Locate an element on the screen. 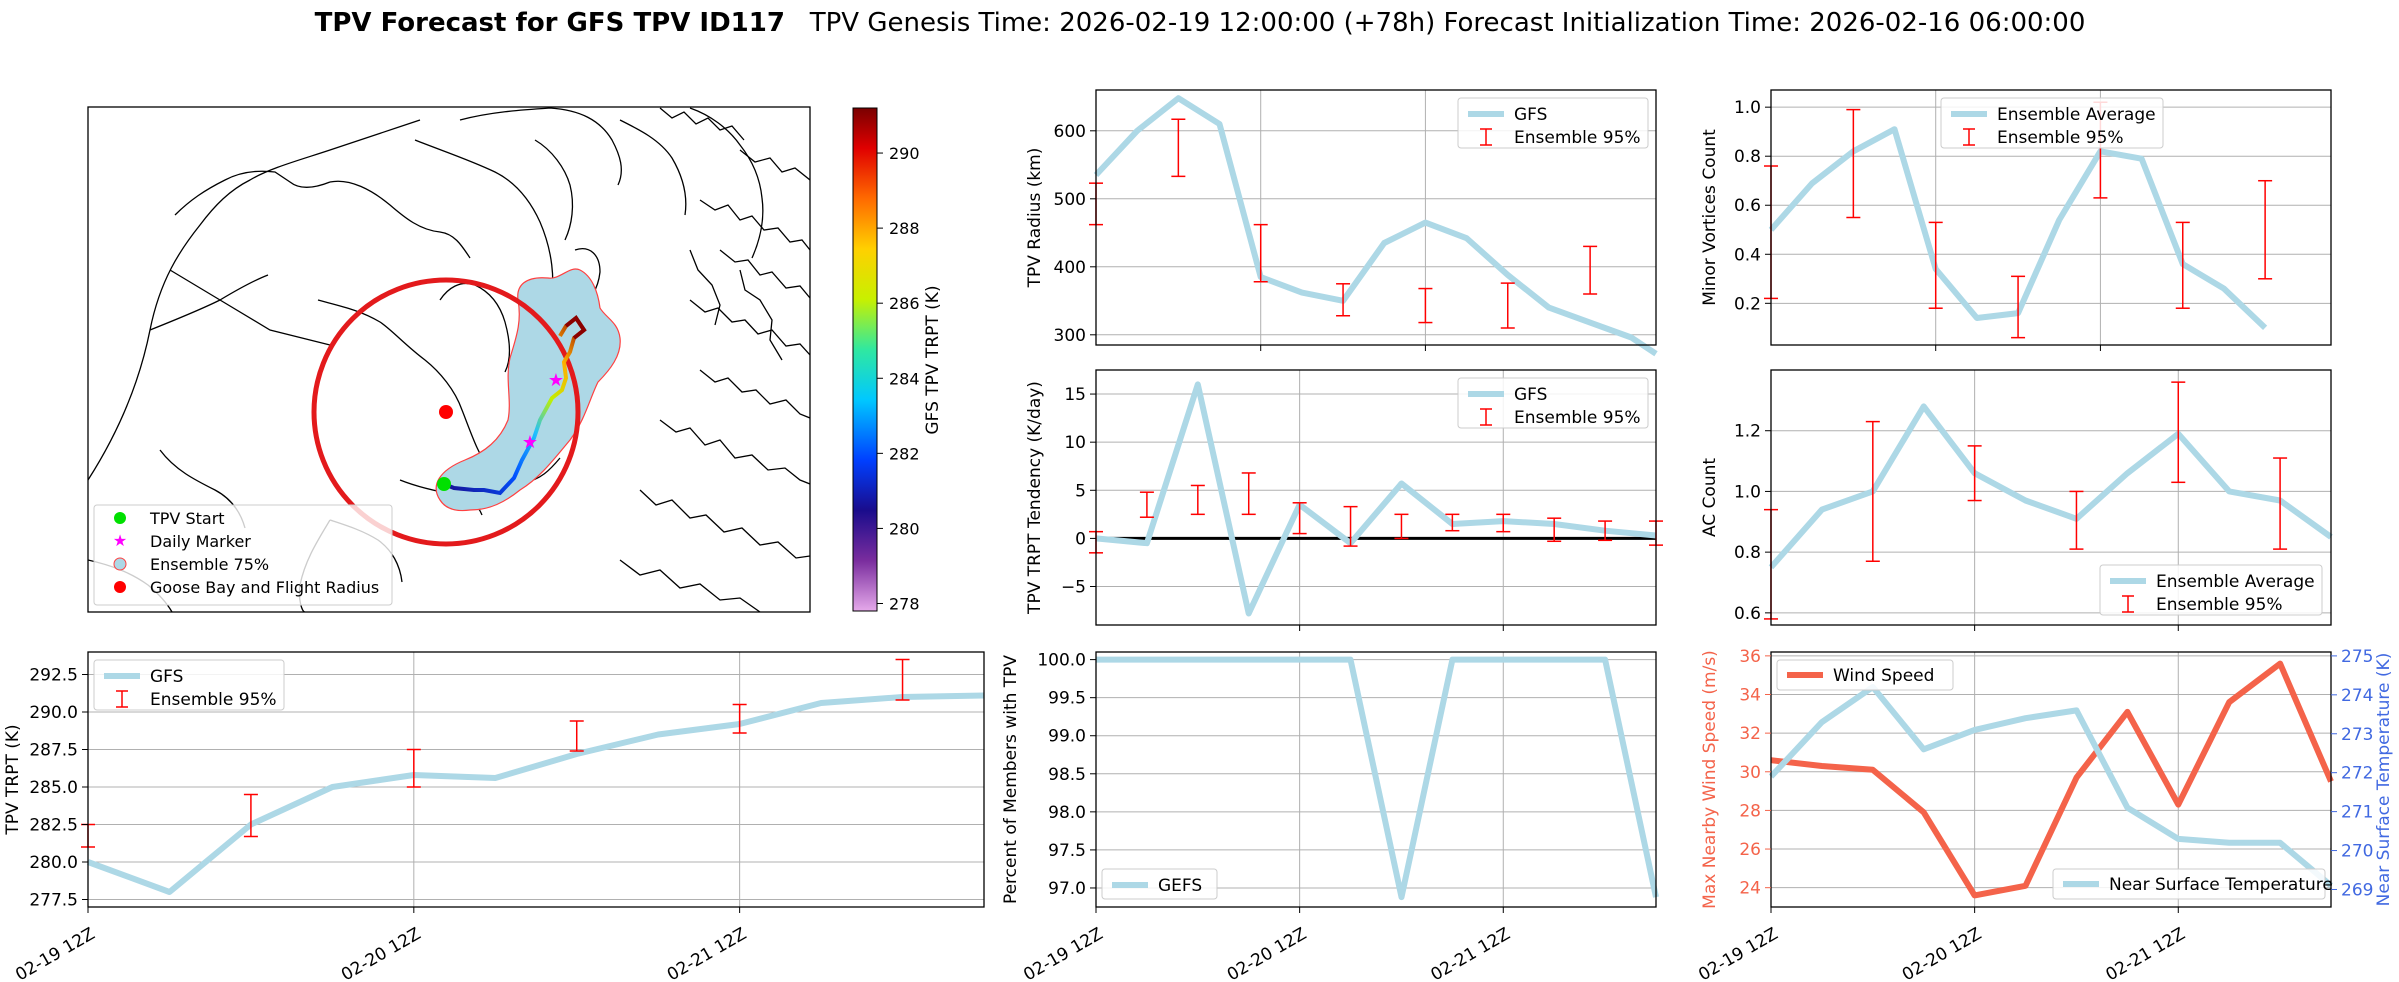 The width and height of the screenshot is (2399, 982). y-tick-label: 100.0 is located at coordinates (1061, 661).